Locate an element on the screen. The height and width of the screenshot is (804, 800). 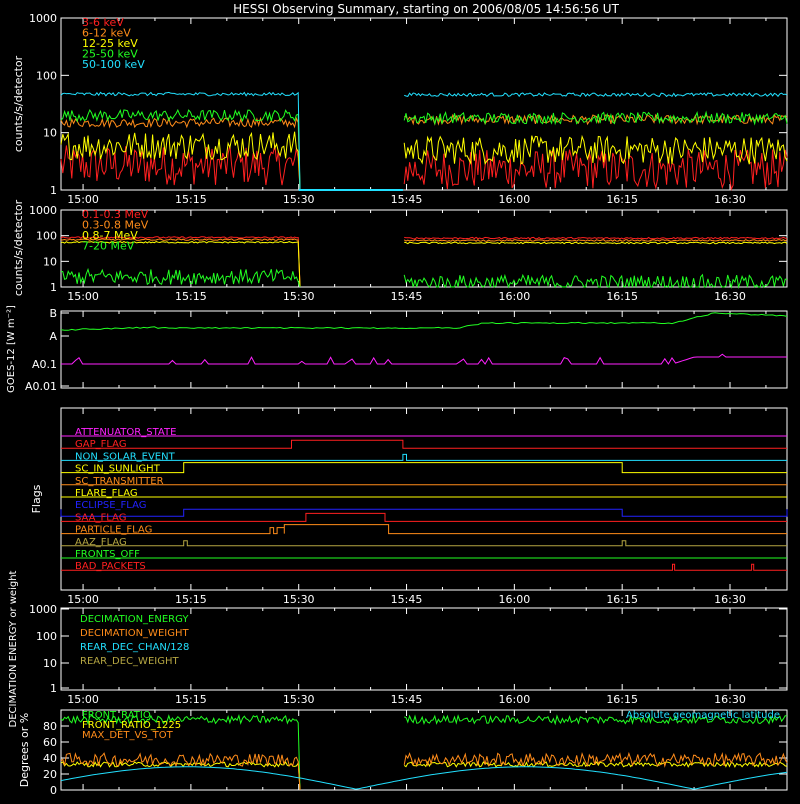
y-axis-label: GOES-12 [W m⁻²] is located at coordinates (11, 349).